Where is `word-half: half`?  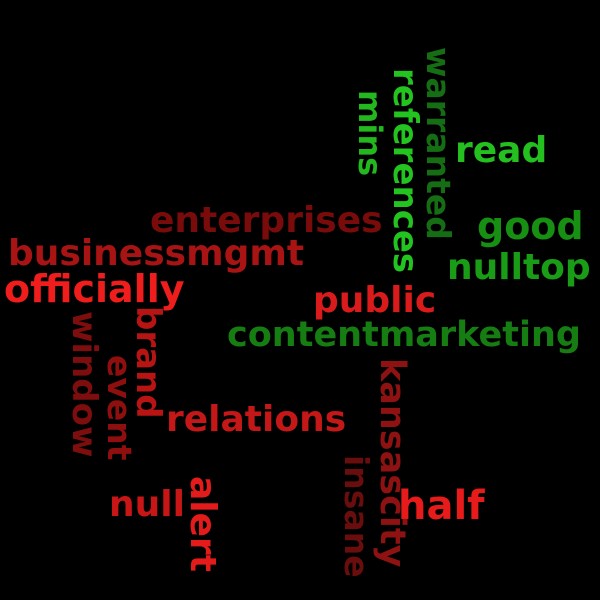 word-half: half is located at coordinates (441, 506).